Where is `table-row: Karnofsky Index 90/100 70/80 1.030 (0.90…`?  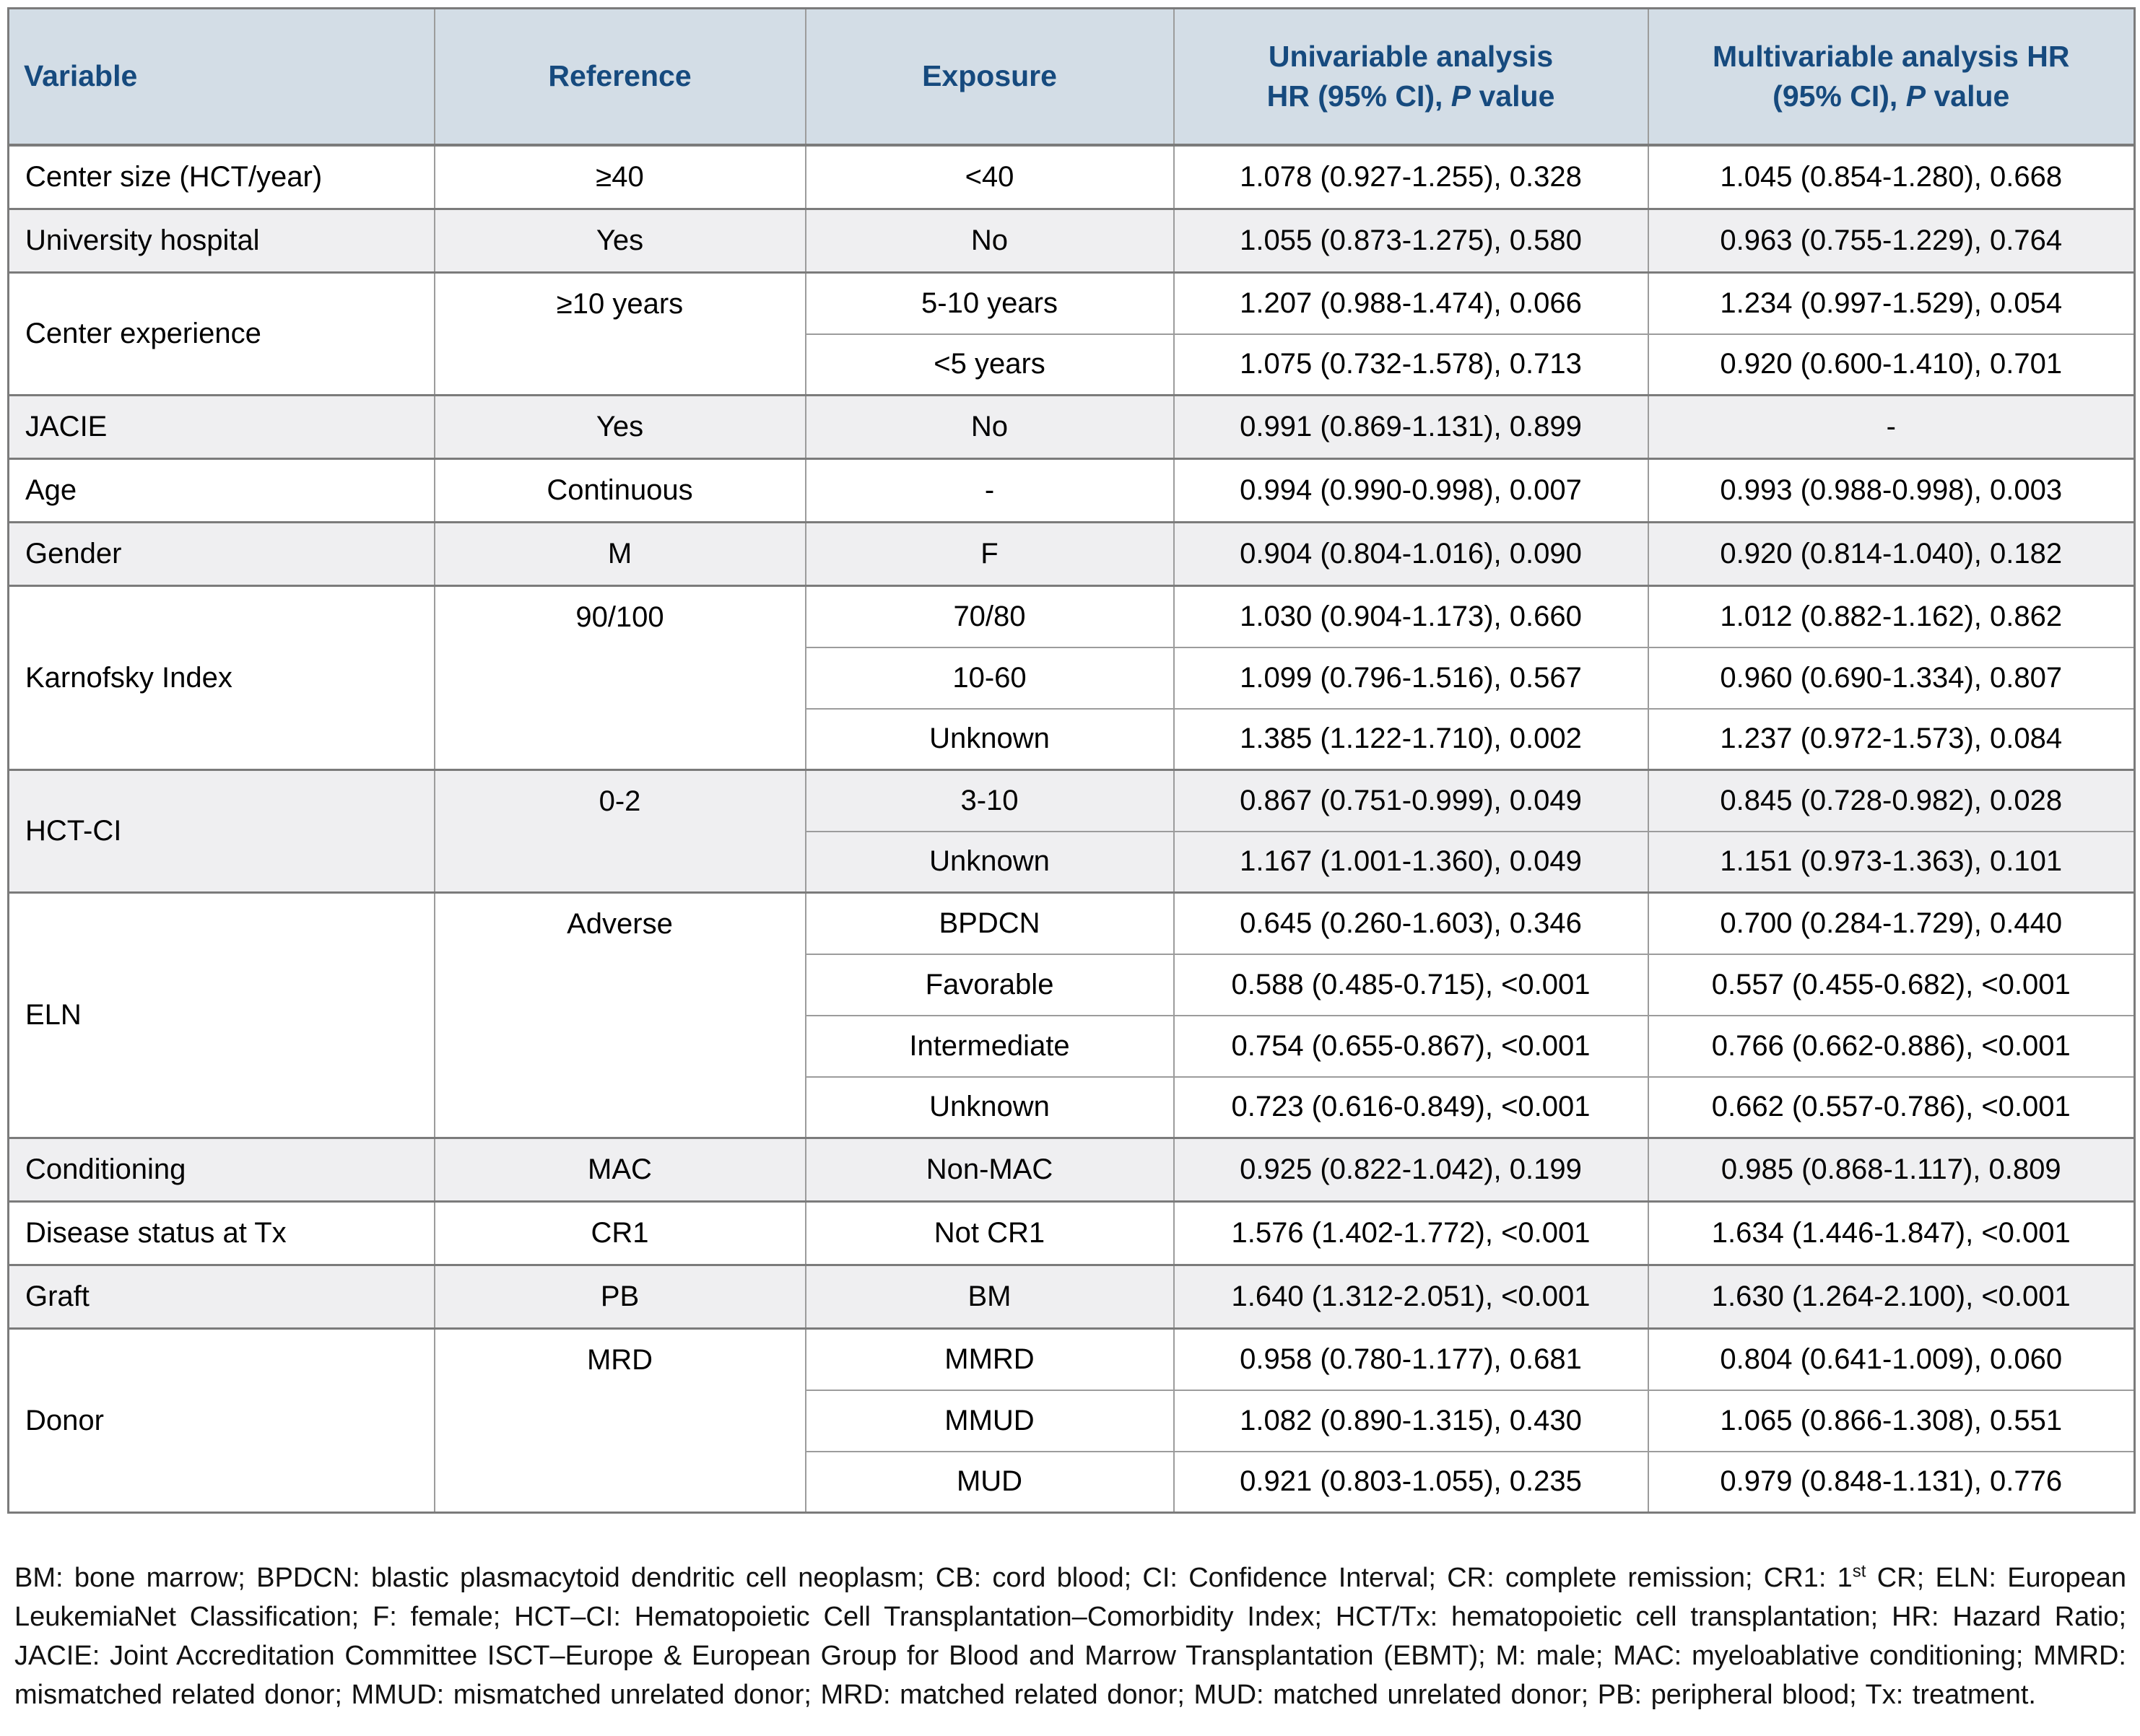 table-row: Karnofsky Index 90/100 70/80 1.030 (0.90… is located at coordinates (1071, 678).